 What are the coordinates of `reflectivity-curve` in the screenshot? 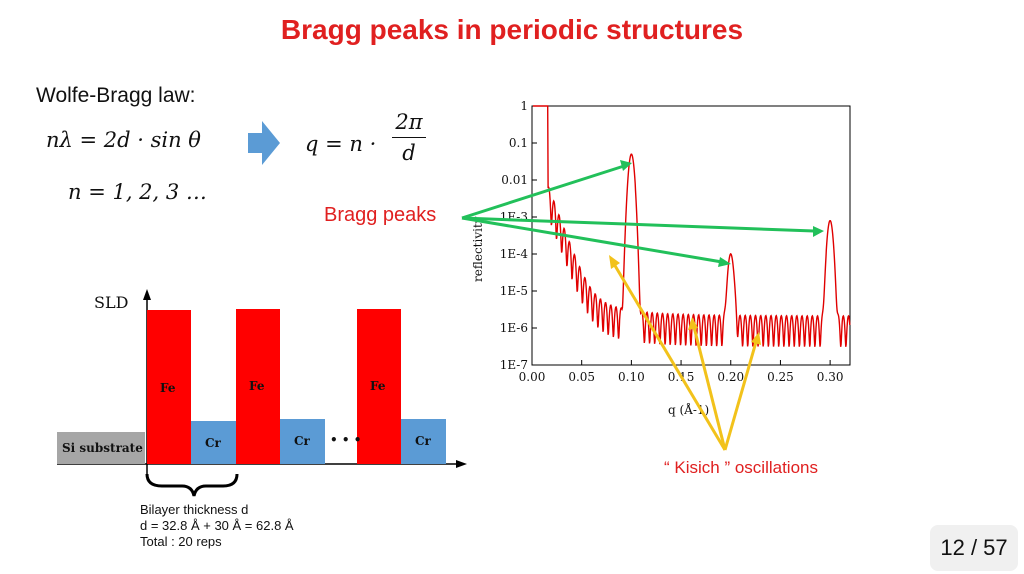 It's located at (692, 226).